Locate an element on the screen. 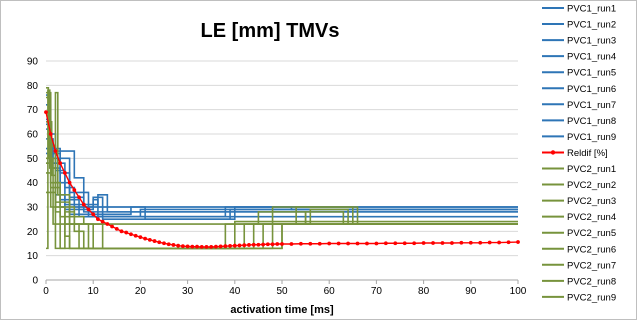 This screenshot has width=637, height=320. y-tick-label: 50 is located at coordinates (33, 159).